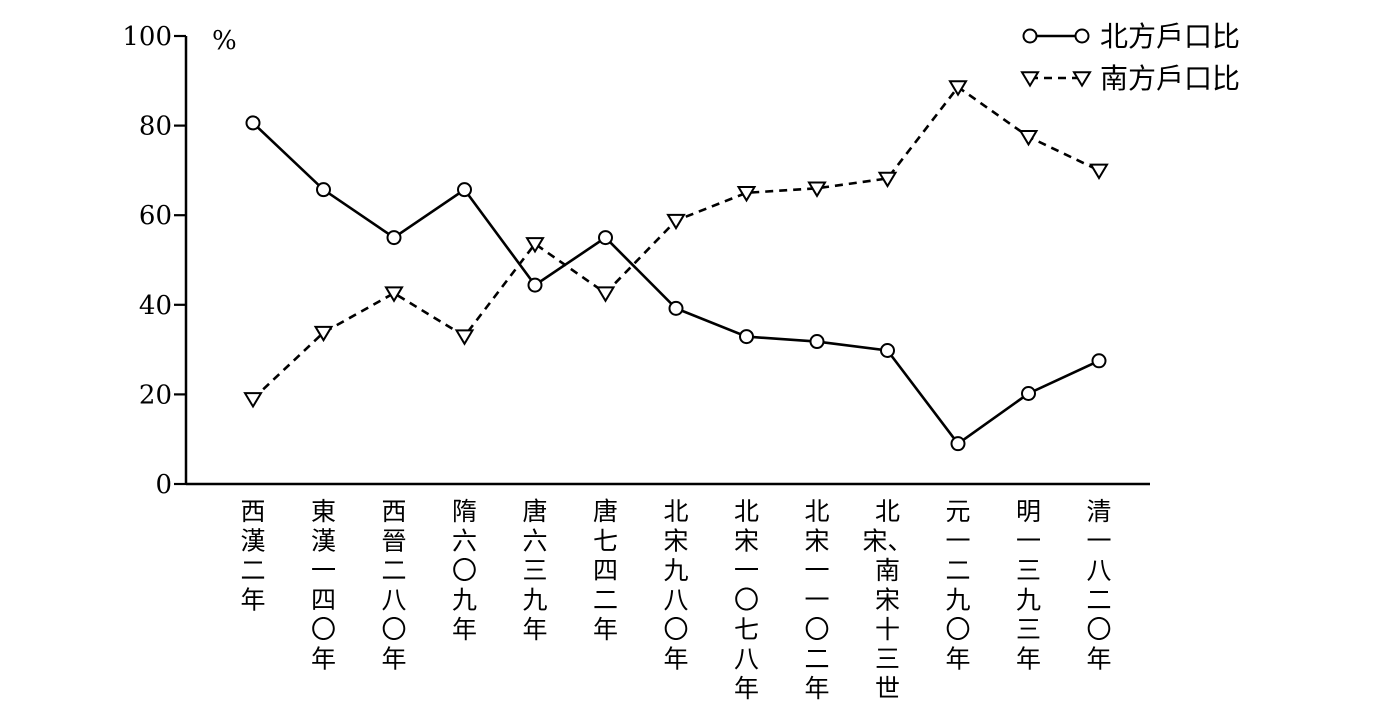 The width and height of the screenshot is (1390, 705). I want to click on x-category-label: 清一八二〇年, so click(1098, 585).